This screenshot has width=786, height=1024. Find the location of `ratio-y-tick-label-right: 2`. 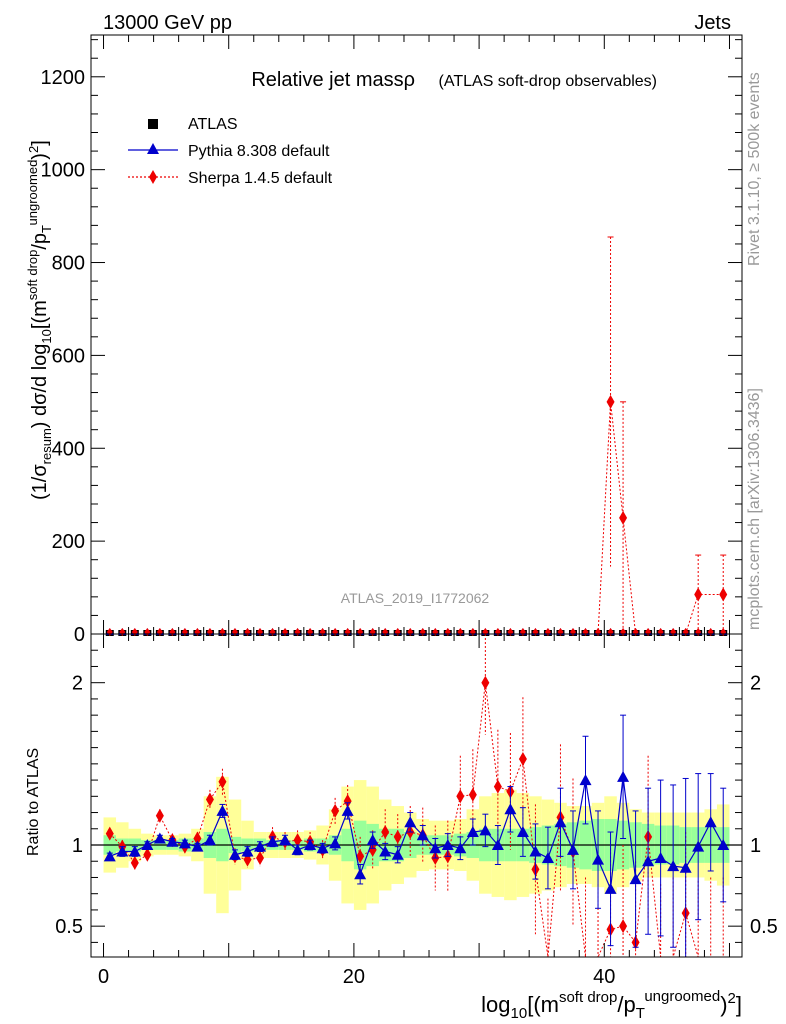

ratio-y-tick-label-right: 2 is located at coordinates (755, 684).